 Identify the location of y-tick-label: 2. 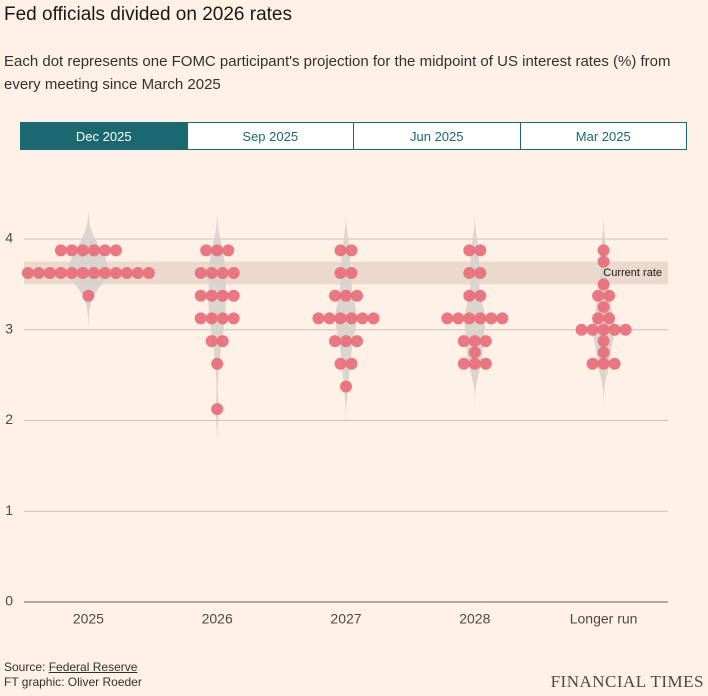
(9, 419).